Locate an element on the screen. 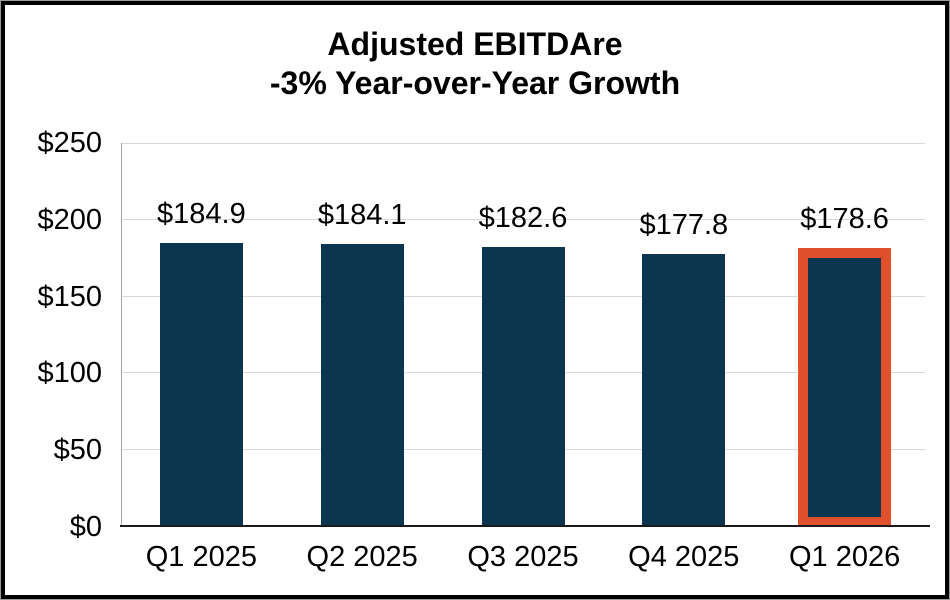  bar-value-label: $184.1 is located at coordinates (362, 215).